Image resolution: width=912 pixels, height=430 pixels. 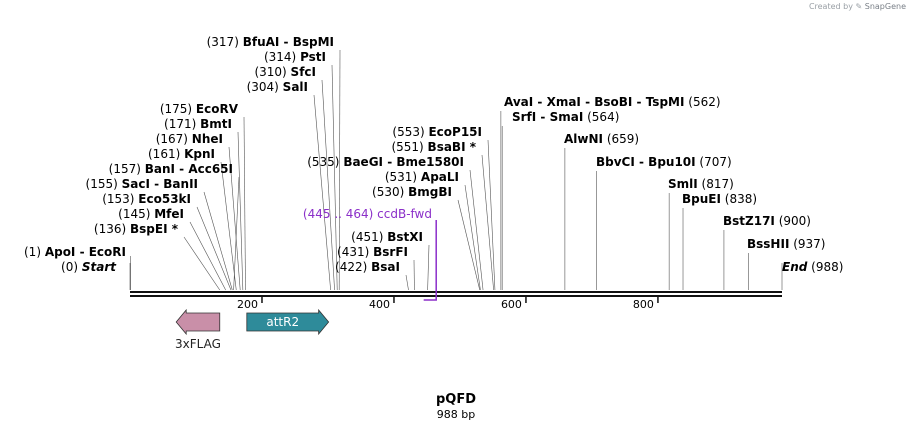 What do you see at coordinates (207, 139) in the screenshot?
I see `site-name: NheI` at bounding box center [207, 139].